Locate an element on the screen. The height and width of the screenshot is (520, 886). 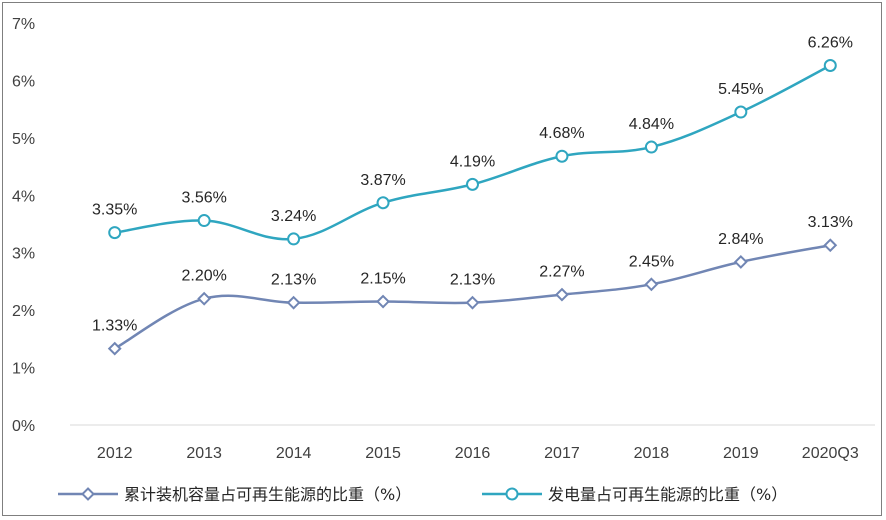
x-tick-label: 2018 is located at coordinates (652, 453).